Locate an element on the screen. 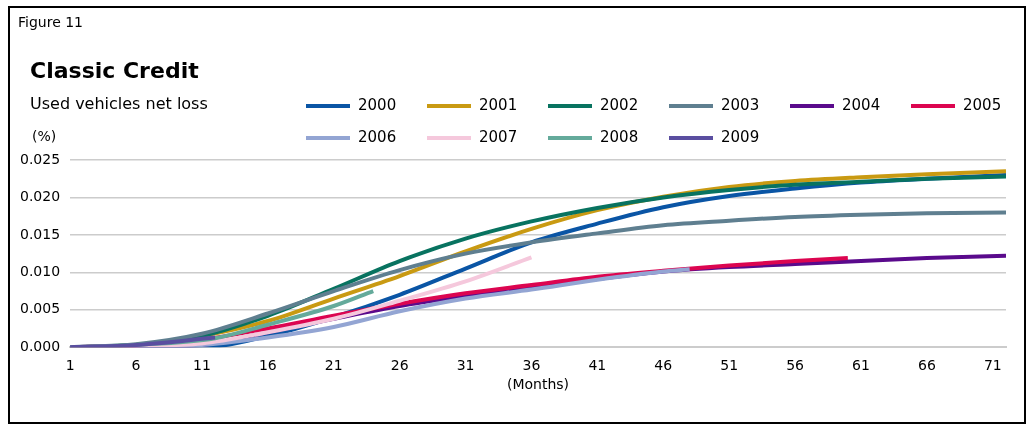  y-tick-label: 0.025 is located at coordinates (40, 158).